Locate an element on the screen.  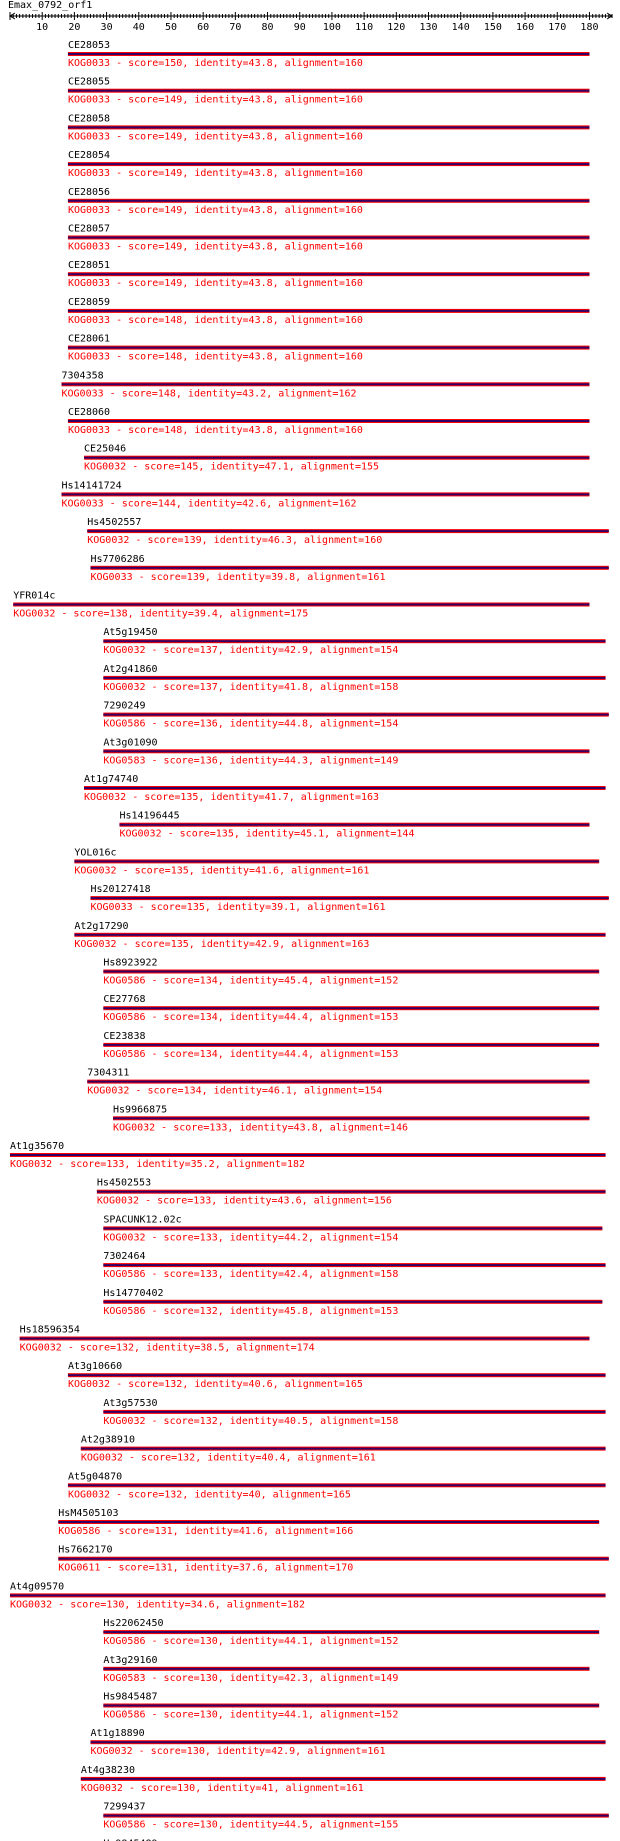
hit-label: At4g38230 is located at coordinates (108, 1770).